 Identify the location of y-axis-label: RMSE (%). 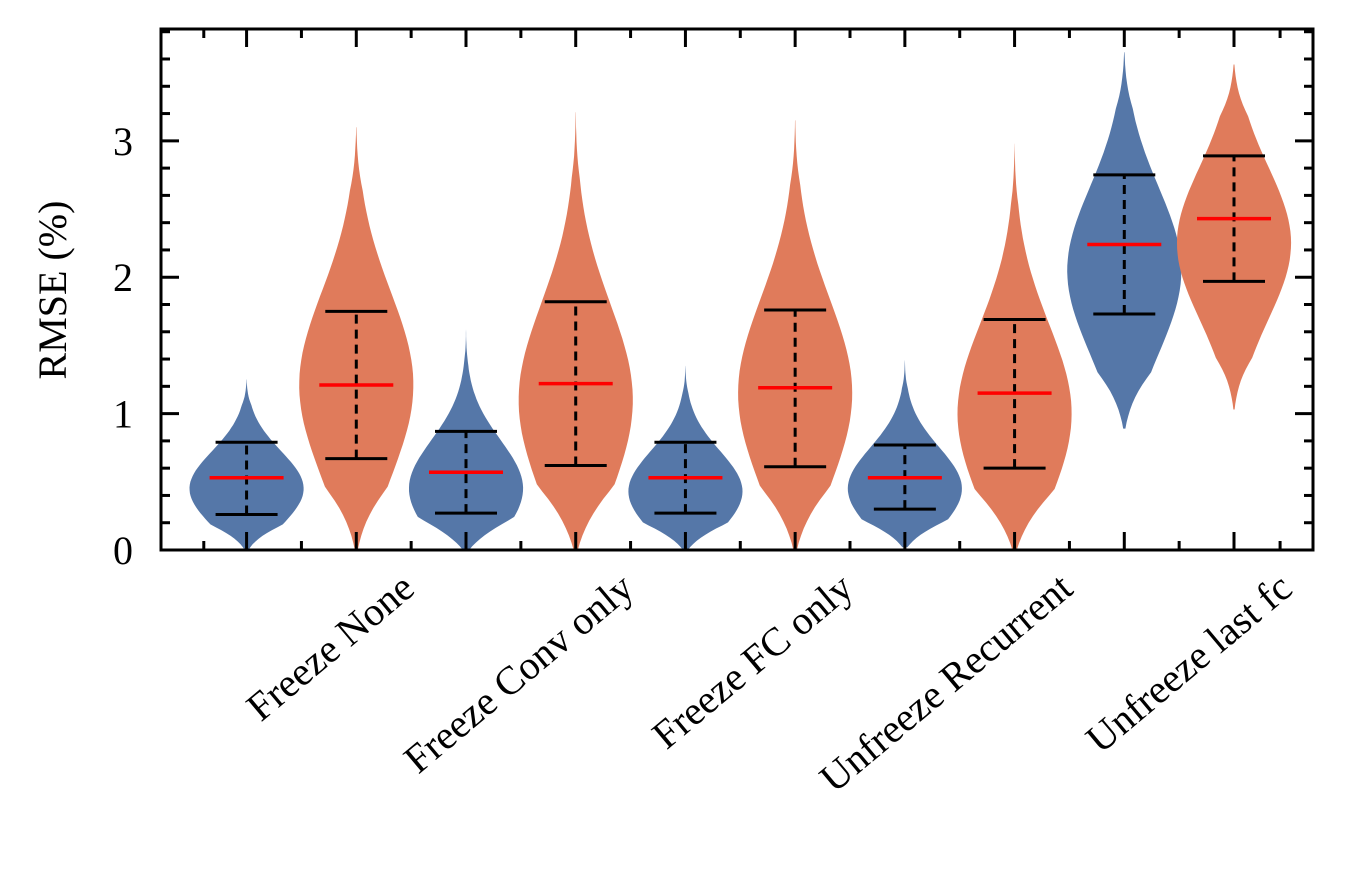
(52, 290).